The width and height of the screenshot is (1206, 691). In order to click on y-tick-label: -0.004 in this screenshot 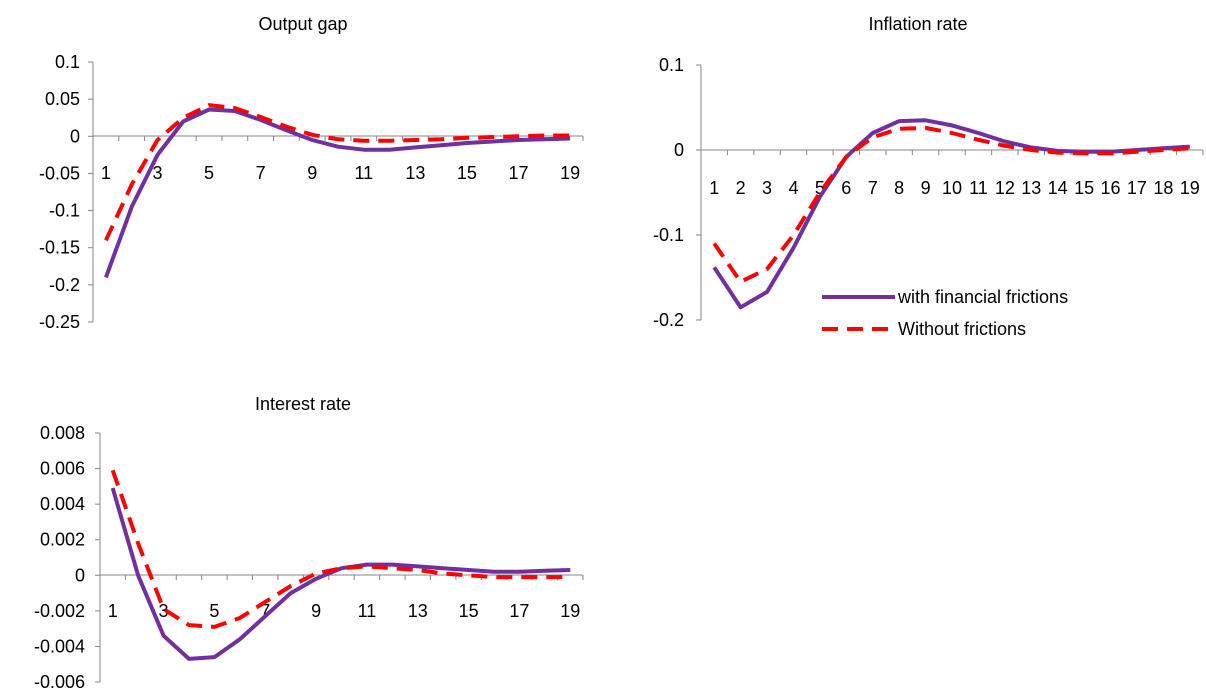, I will do `click(59, 646)`.